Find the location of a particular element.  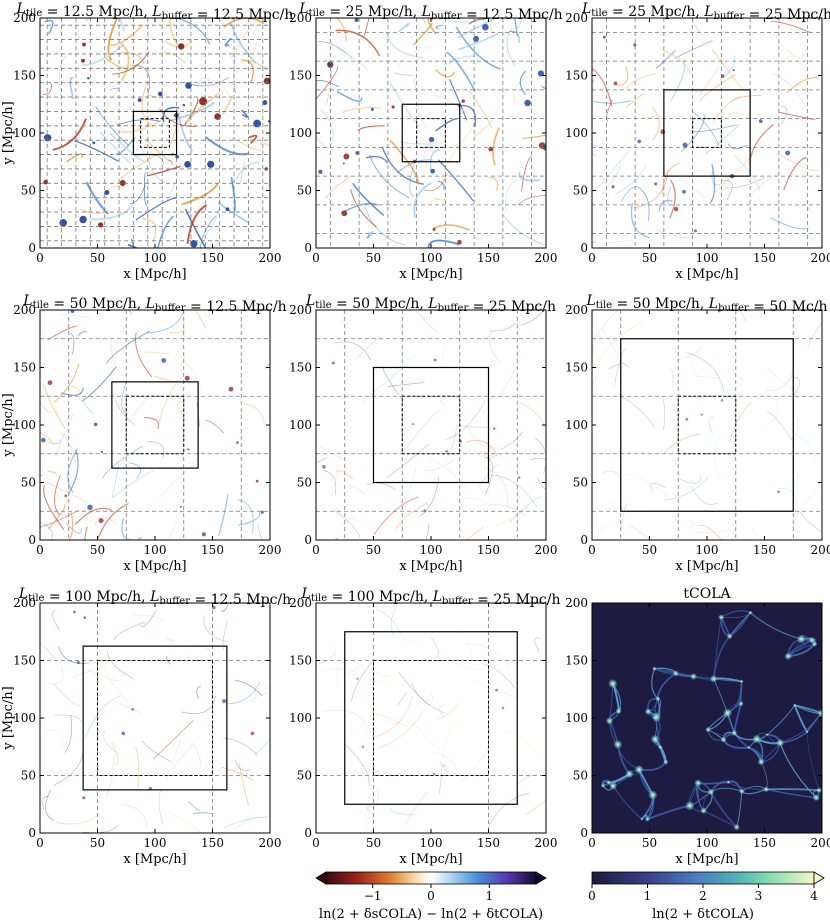

x-tick-label: 50 is located at coordinates (373, 550).